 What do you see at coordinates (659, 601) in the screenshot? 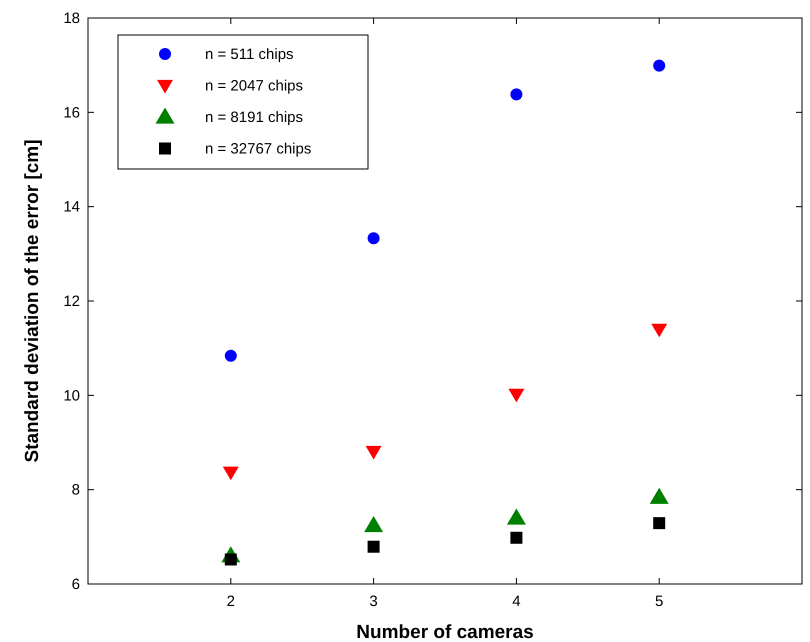
I see `x-tick-label: 5` at bounding box center [659, 601].